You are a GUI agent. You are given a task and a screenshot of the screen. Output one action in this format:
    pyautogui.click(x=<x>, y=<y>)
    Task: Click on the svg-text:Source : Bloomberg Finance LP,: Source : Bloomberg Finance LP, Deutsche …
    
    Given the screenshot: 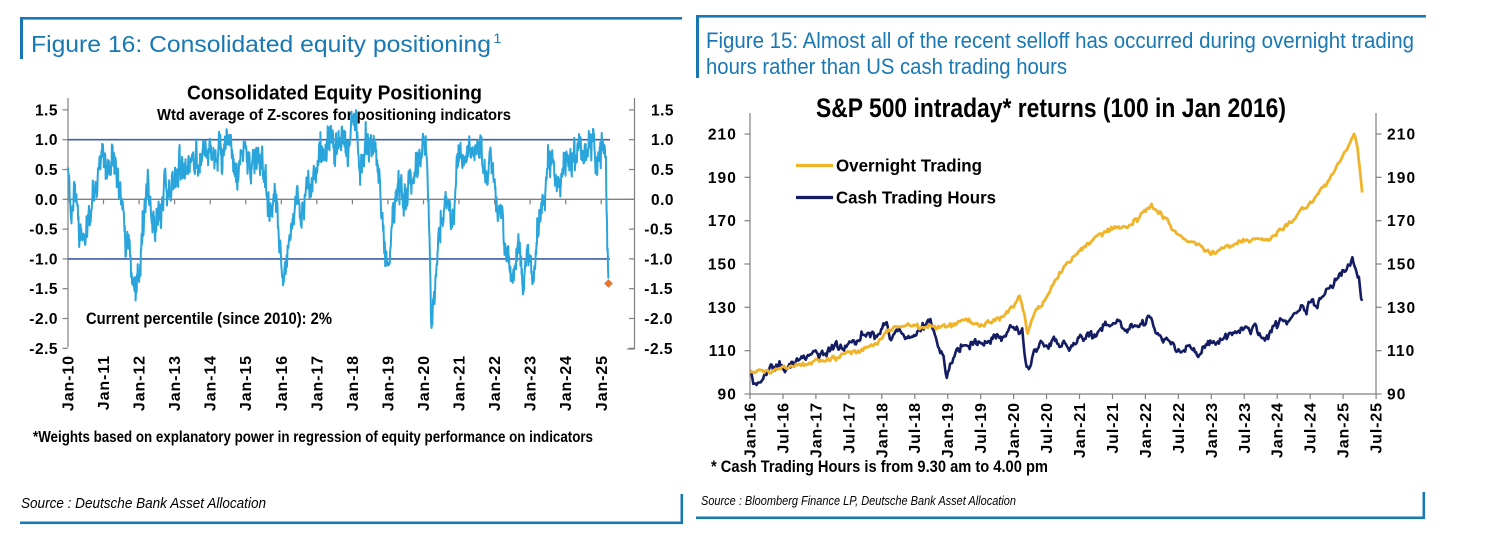 What is the action you would take?
    pyautogui.click(x=858, y=500)
    